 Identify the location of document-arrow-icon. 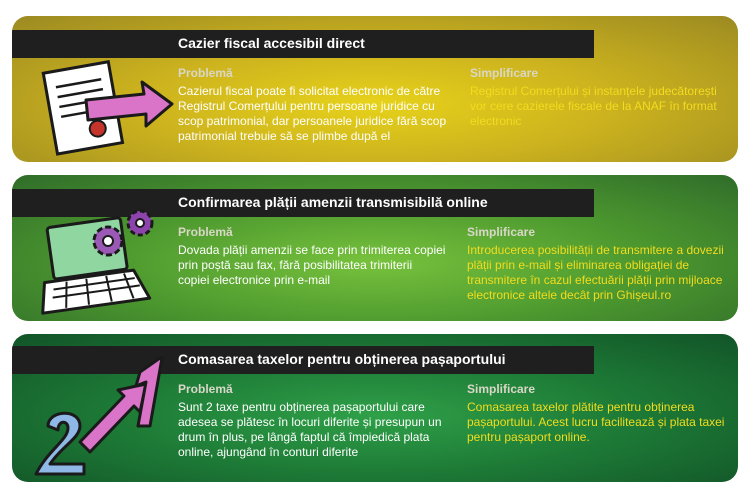
(107, 108).